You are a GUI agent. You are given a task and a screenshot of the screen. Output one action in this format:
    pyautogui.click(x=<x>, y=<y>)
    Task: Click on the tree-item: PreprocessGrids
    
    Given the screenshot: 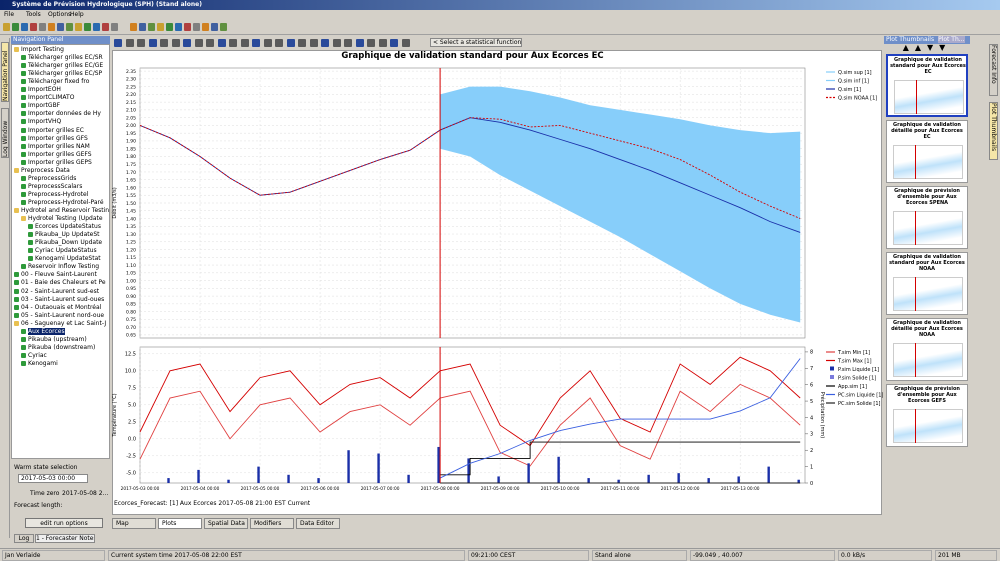 What is the action you would take?
    pyautogui.click(x=48, y=179)
    